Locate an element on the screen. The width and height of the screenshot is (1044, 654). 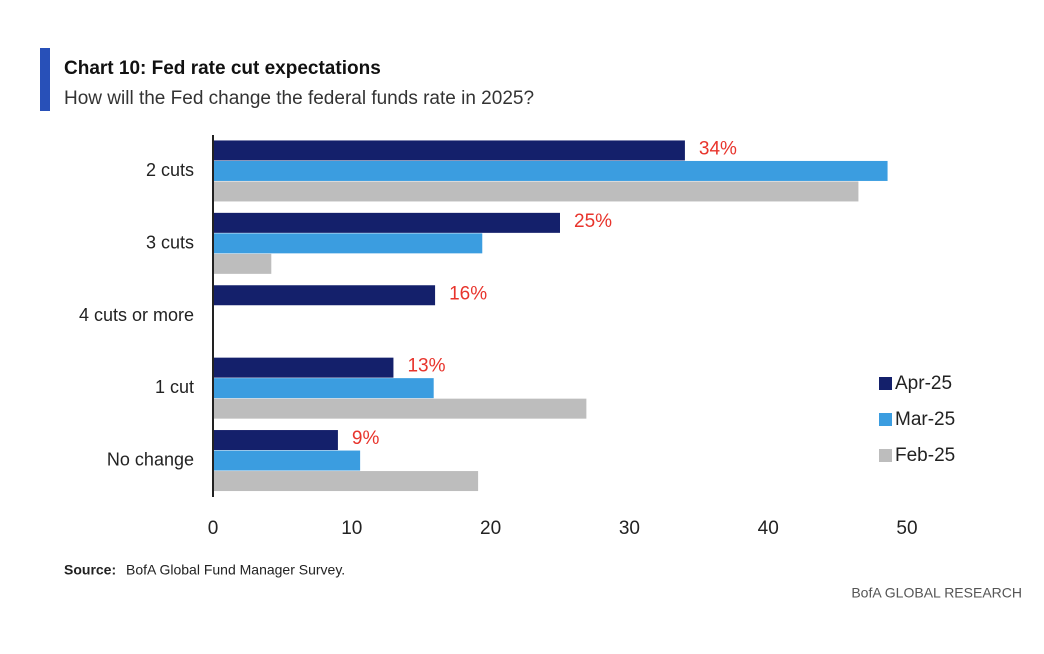
x-tick-label: 0 is located at coordinates (213, 528).